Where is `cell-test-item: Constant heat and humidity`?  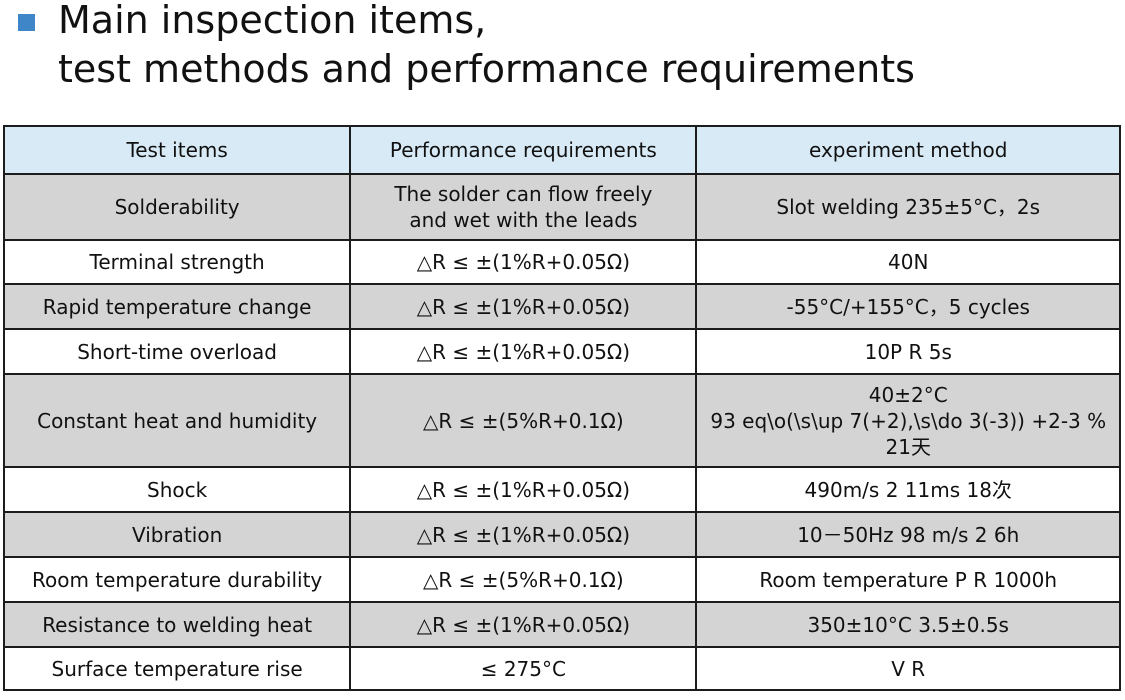 cell-test-item: Constant heat and humidity is located at coordinates (177, 420).